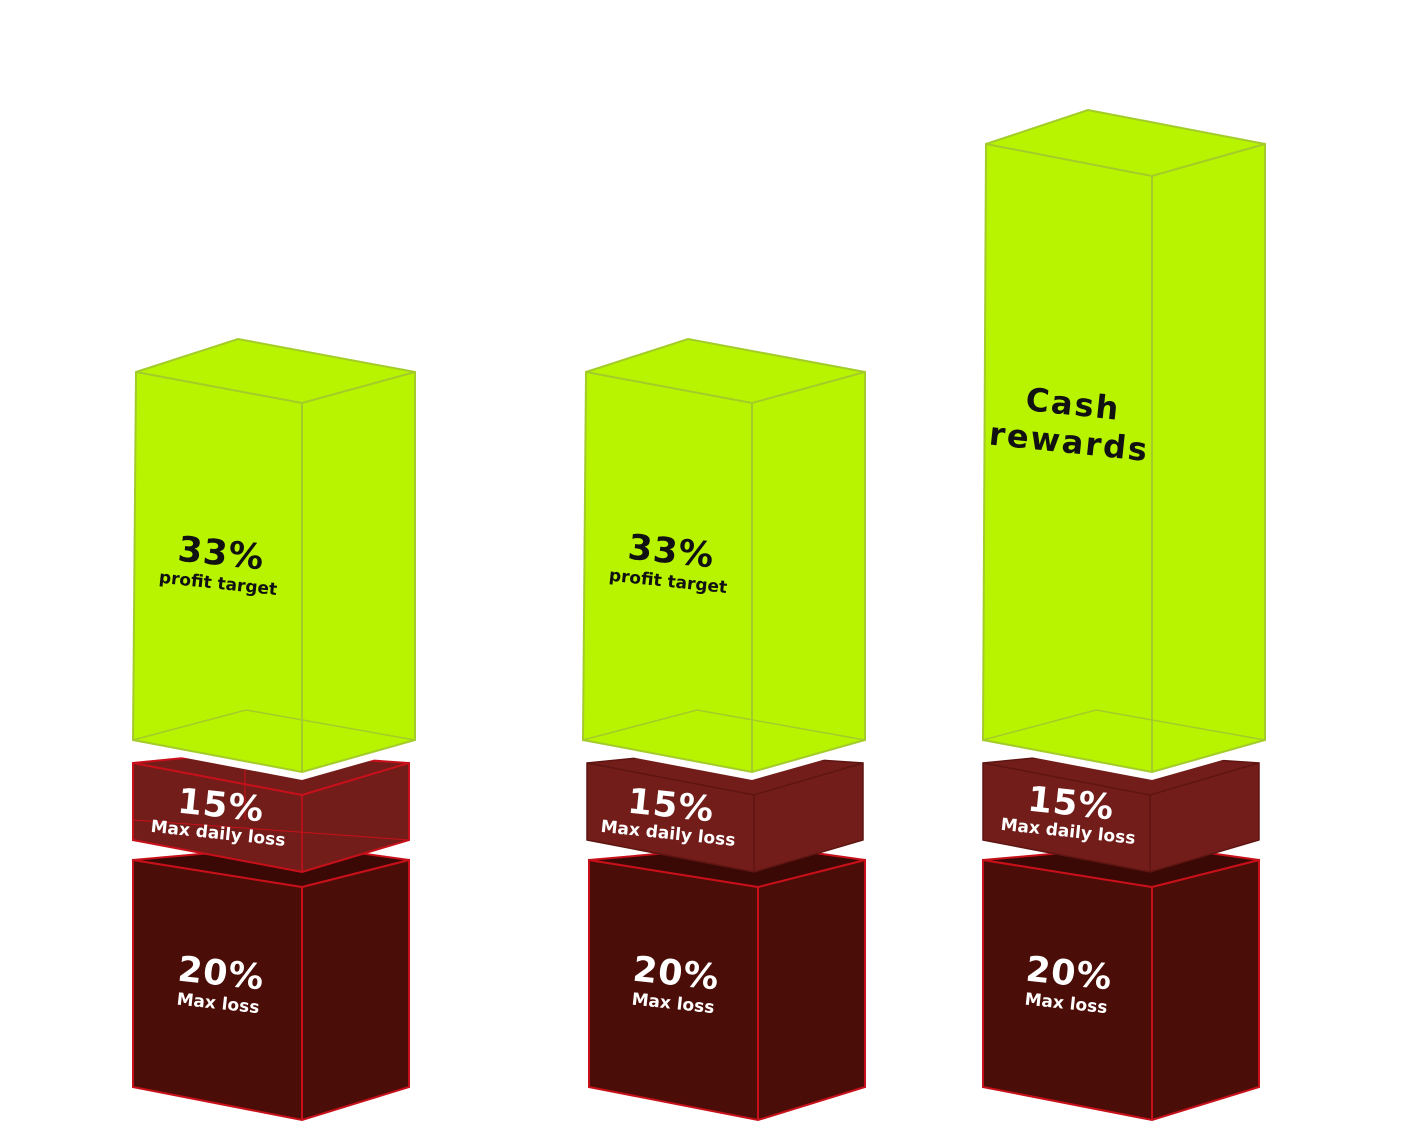 Image resolution: width=1411 pixels, height=1123 pixels. Describe the element at coordinates (1123, 441) in the screenshot. I see `cash-rewards-block: Cash rewards` at that location.